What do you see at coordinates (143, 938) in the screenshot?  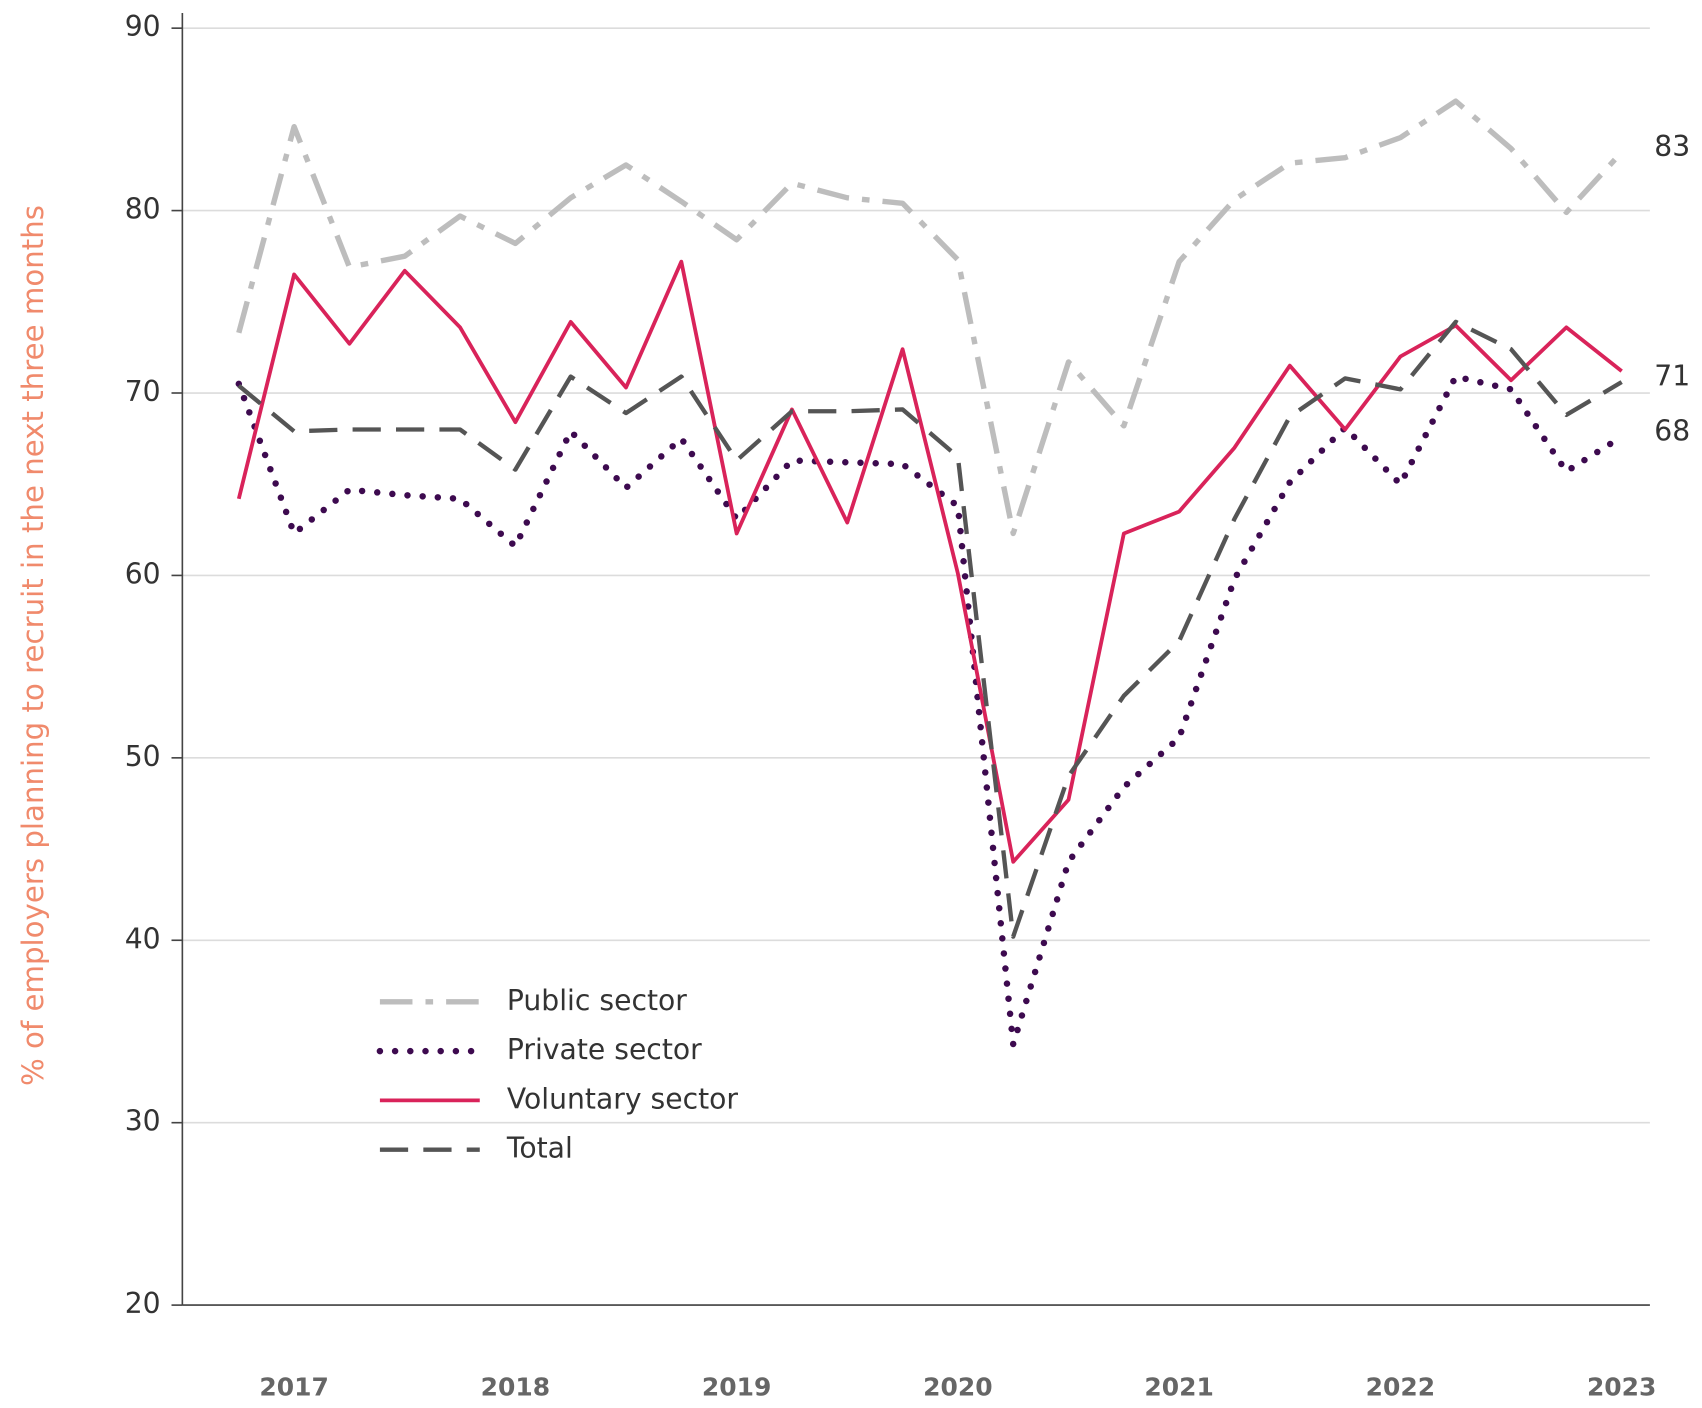 I see `y-tick-label: 40` at bounding box center [143, 938].